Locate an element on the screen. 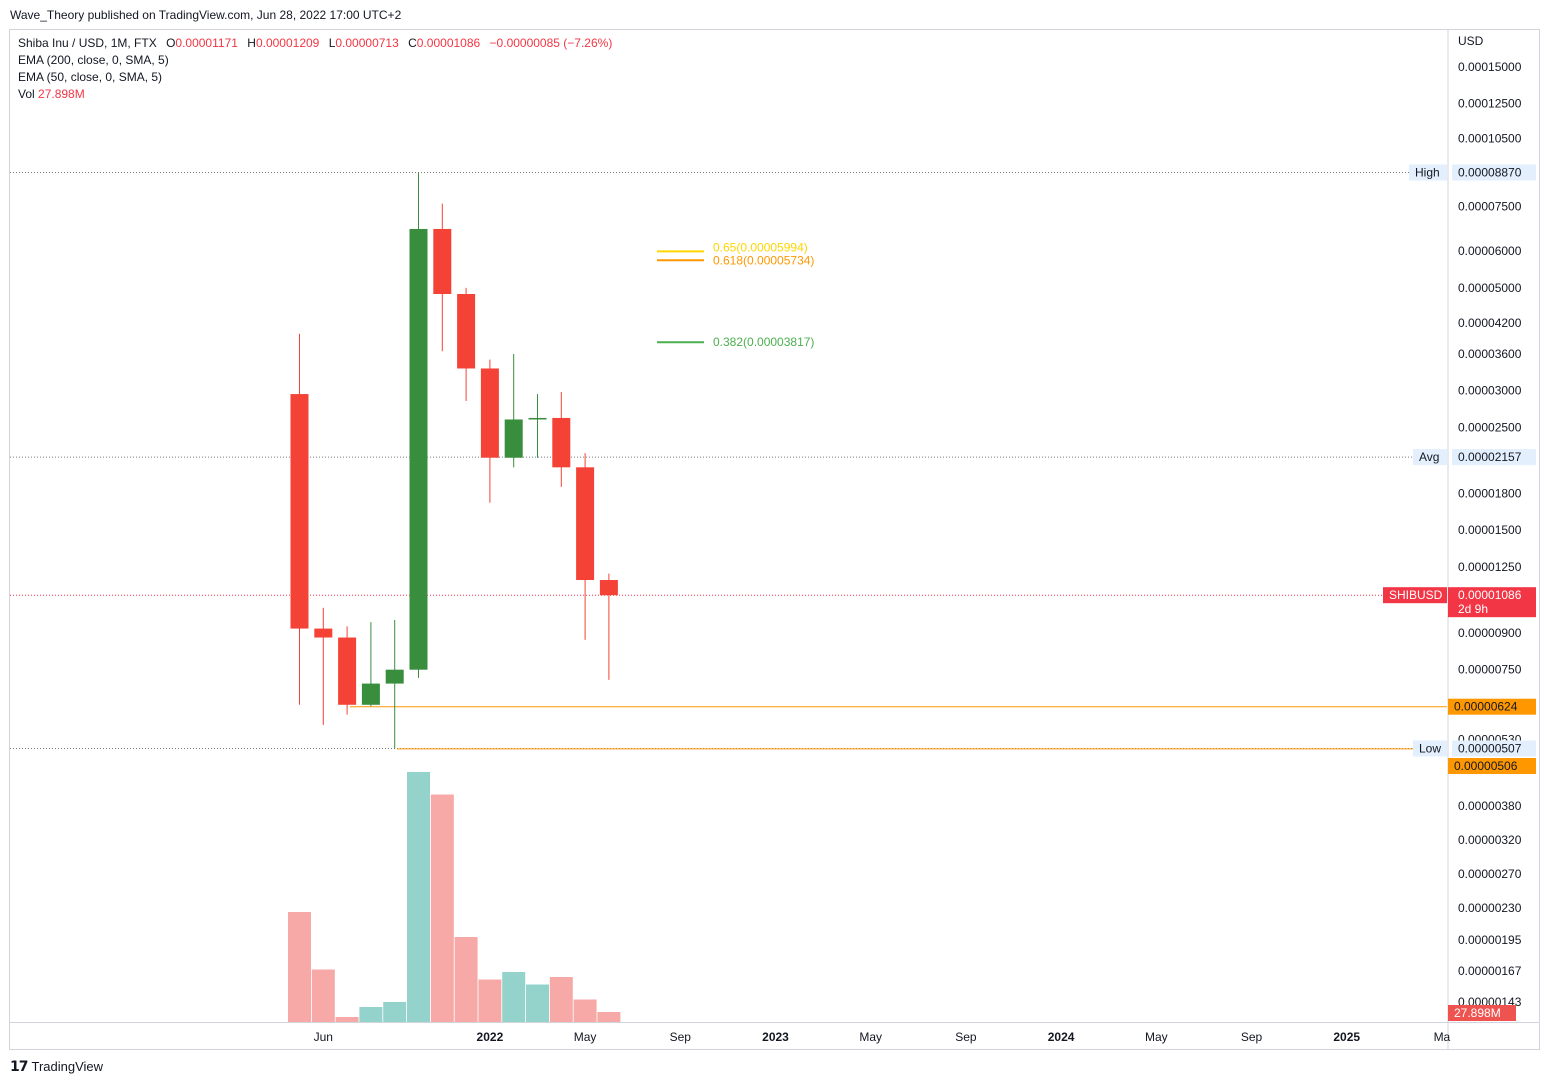 The height and width of the screenshot is (1085, 1550). volume-tick-label: 0.00000167 is located at coordinates (1490, 971).